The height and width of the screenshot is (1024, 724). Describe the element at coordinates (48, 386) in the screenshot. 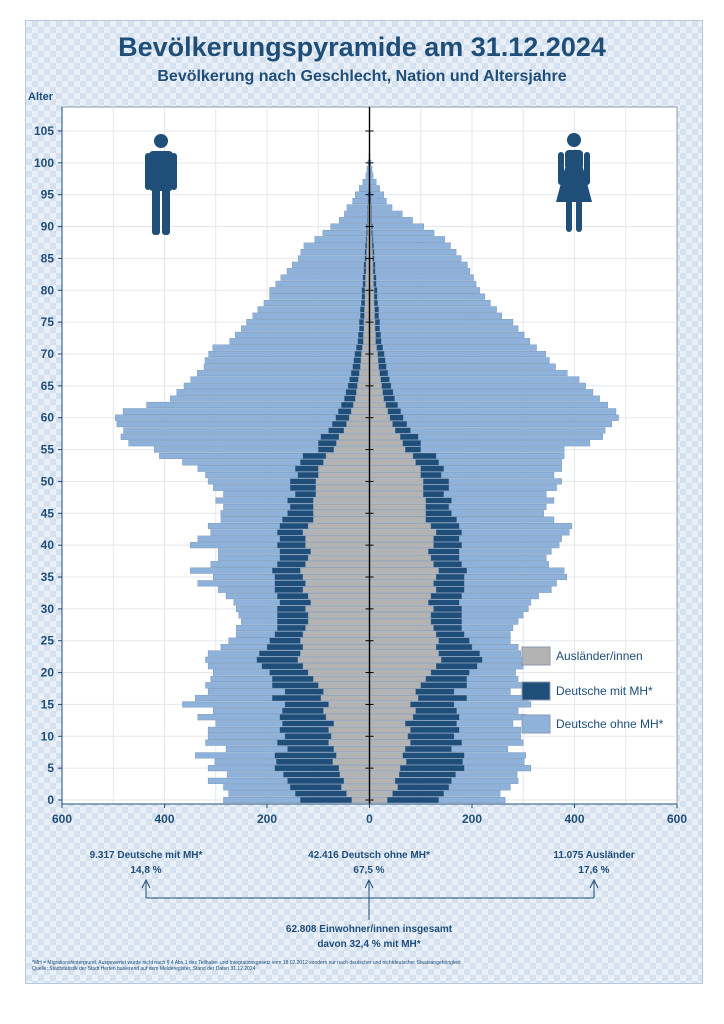

I see `y-tick-label: 65` at that location.